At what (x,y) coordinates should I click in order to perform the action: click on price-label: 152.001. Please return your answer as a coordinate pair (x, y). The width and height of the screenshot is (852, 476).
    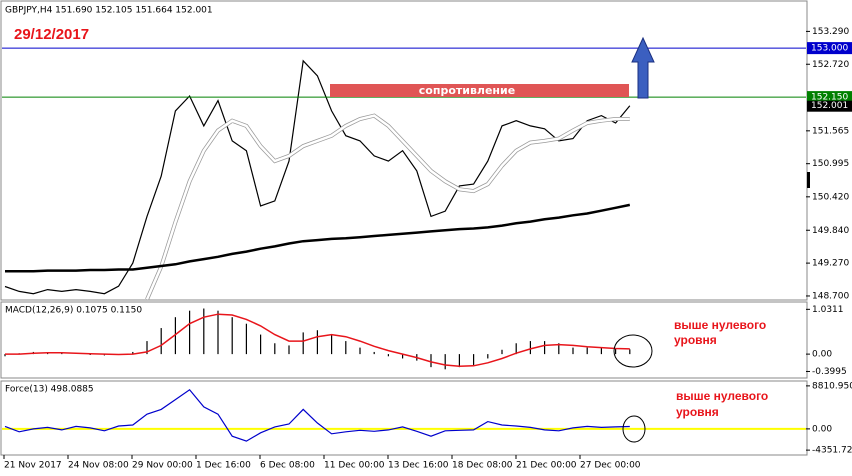
    Looking at the image, I should click on (829, 106).